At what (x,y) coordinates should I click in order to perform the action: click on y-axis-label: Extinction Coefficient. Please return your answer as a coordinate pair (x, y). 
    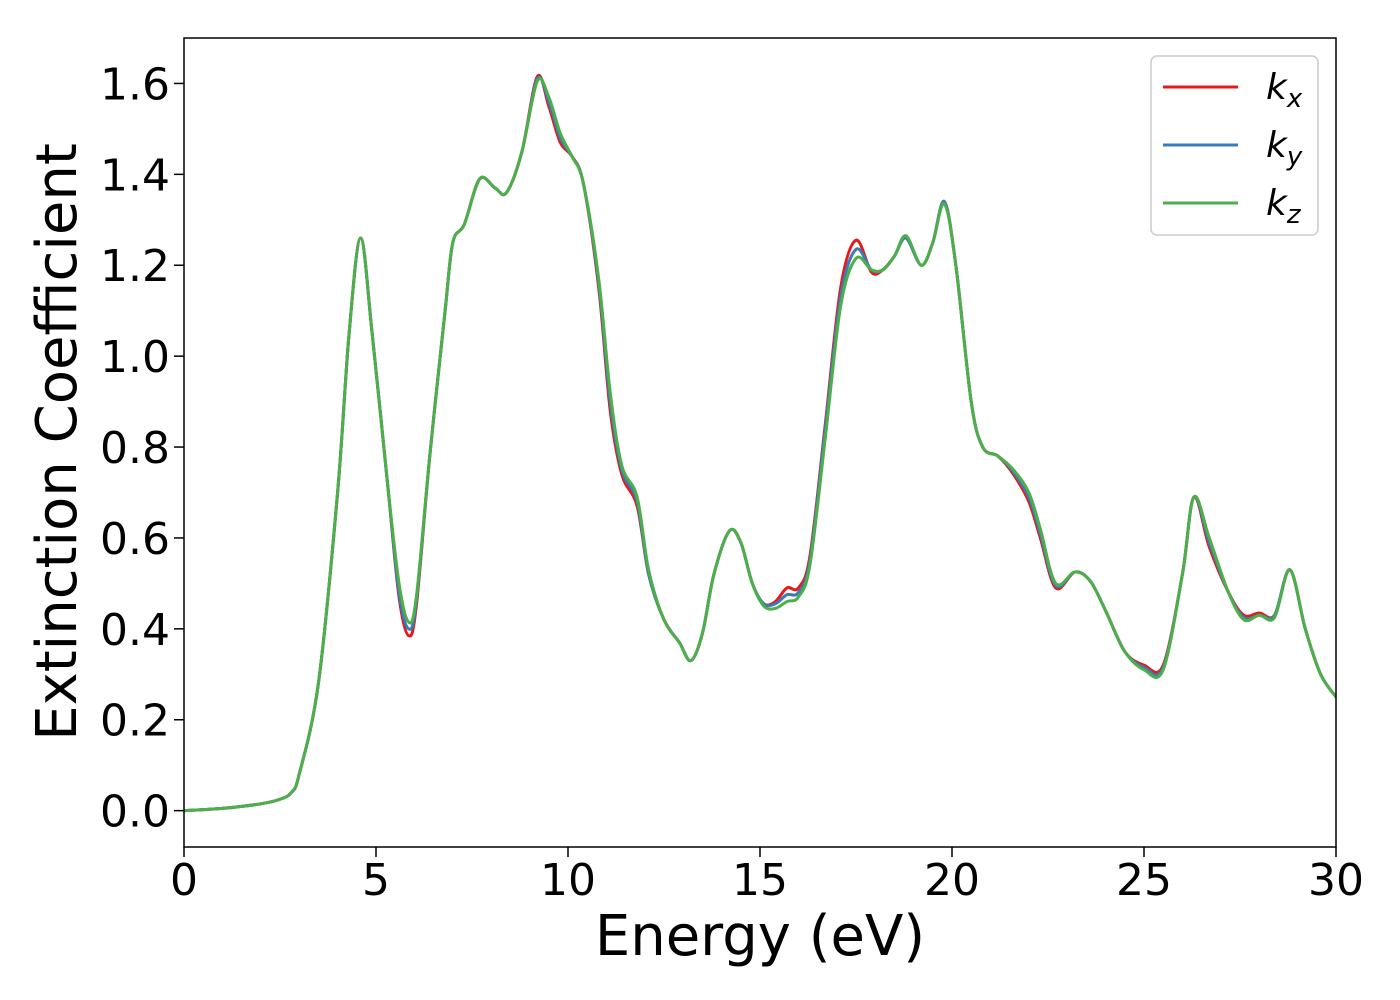
    Looking at the image, I should click on (57, 442).